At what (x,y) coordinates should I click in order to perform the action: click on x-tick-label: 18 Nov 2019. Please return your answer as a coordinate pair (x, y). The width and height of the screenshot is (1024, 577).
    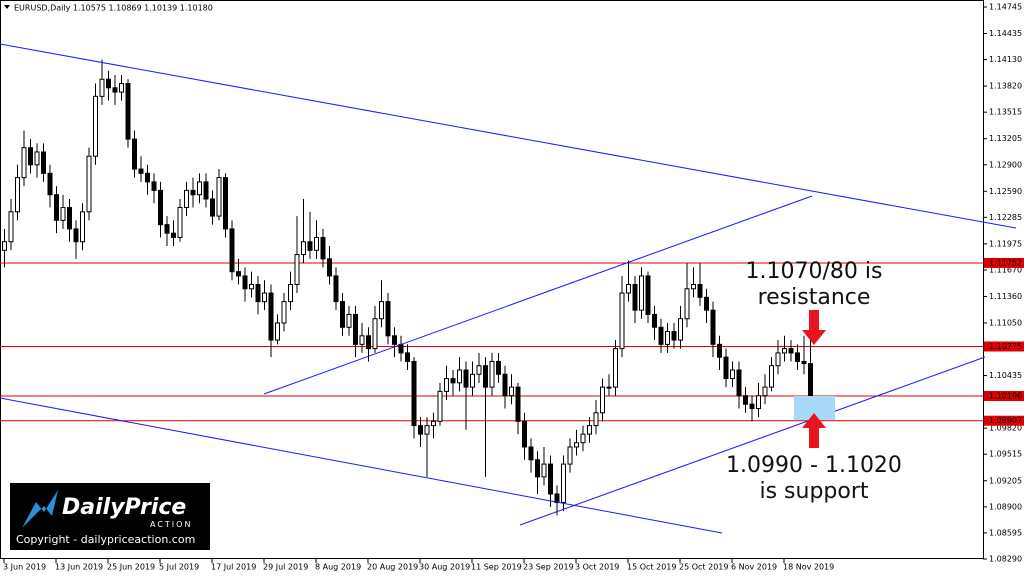
    Looking at the image, I should click on (808, 567).